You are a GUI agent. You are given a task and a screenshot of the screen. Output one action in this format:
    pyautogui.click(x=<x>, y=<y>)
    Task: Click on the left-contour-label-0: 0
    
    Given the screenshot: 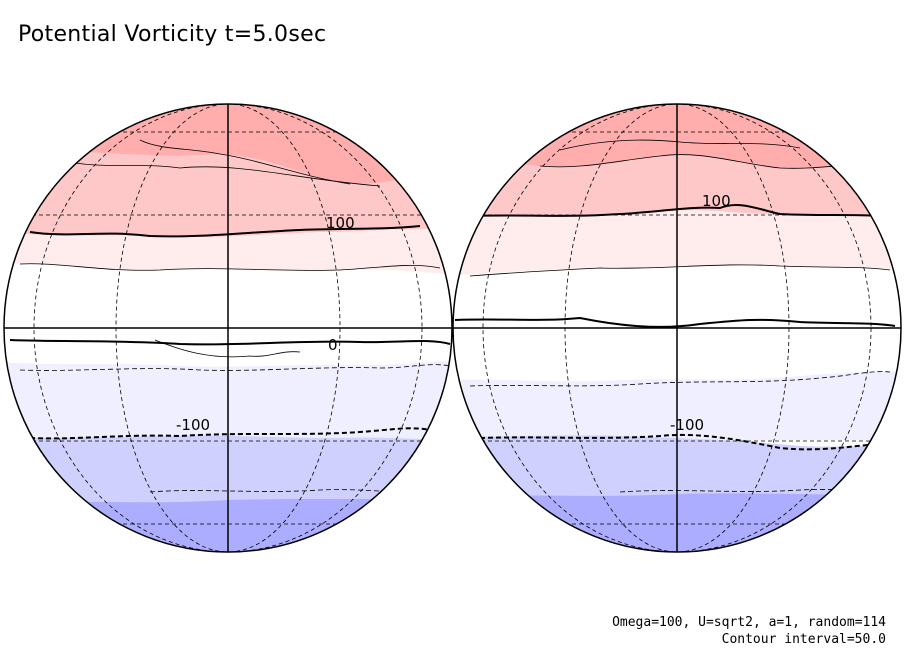 What is the action you would take?
    pyautogui.click(x=333, y=345)
    